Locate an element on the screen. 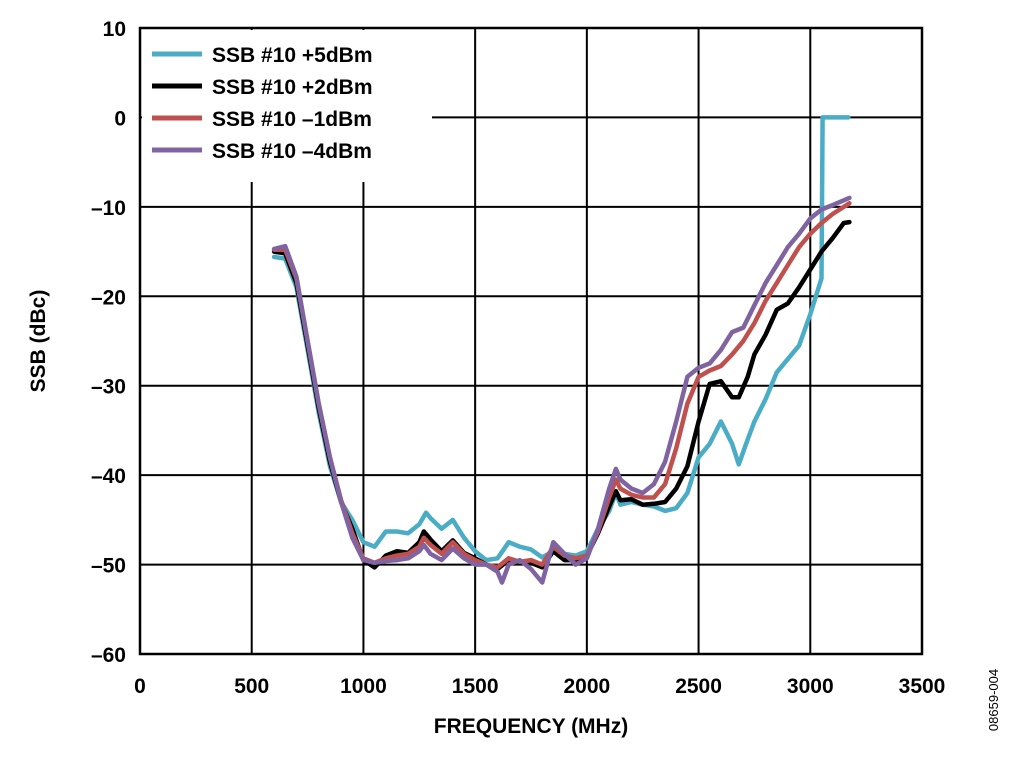 The height and width of the screenshot is (761, 1024). x-tick-label: 3000 is located at coordinates (810, 686).